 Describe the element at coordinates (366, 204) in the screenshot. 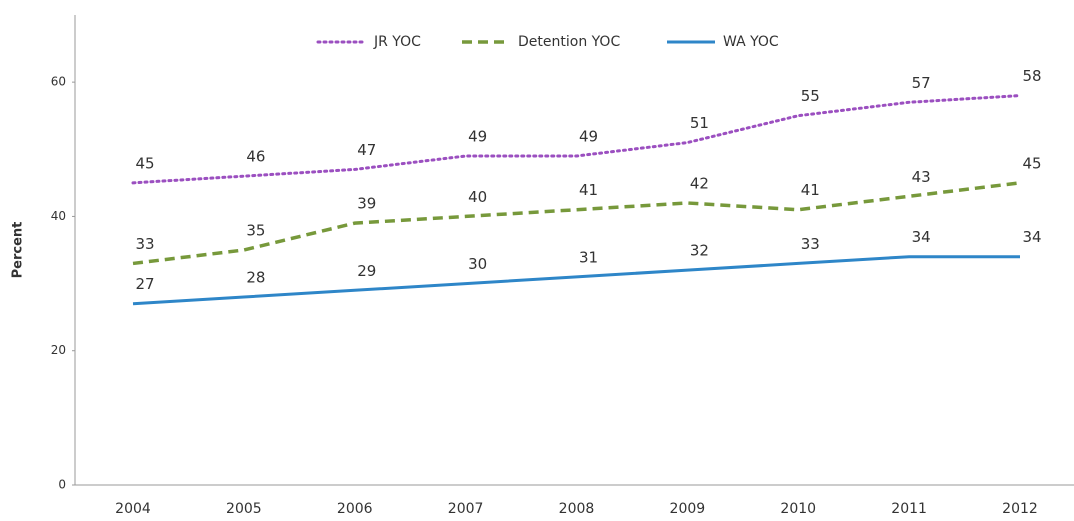

I see `data-label: 39` at that location.